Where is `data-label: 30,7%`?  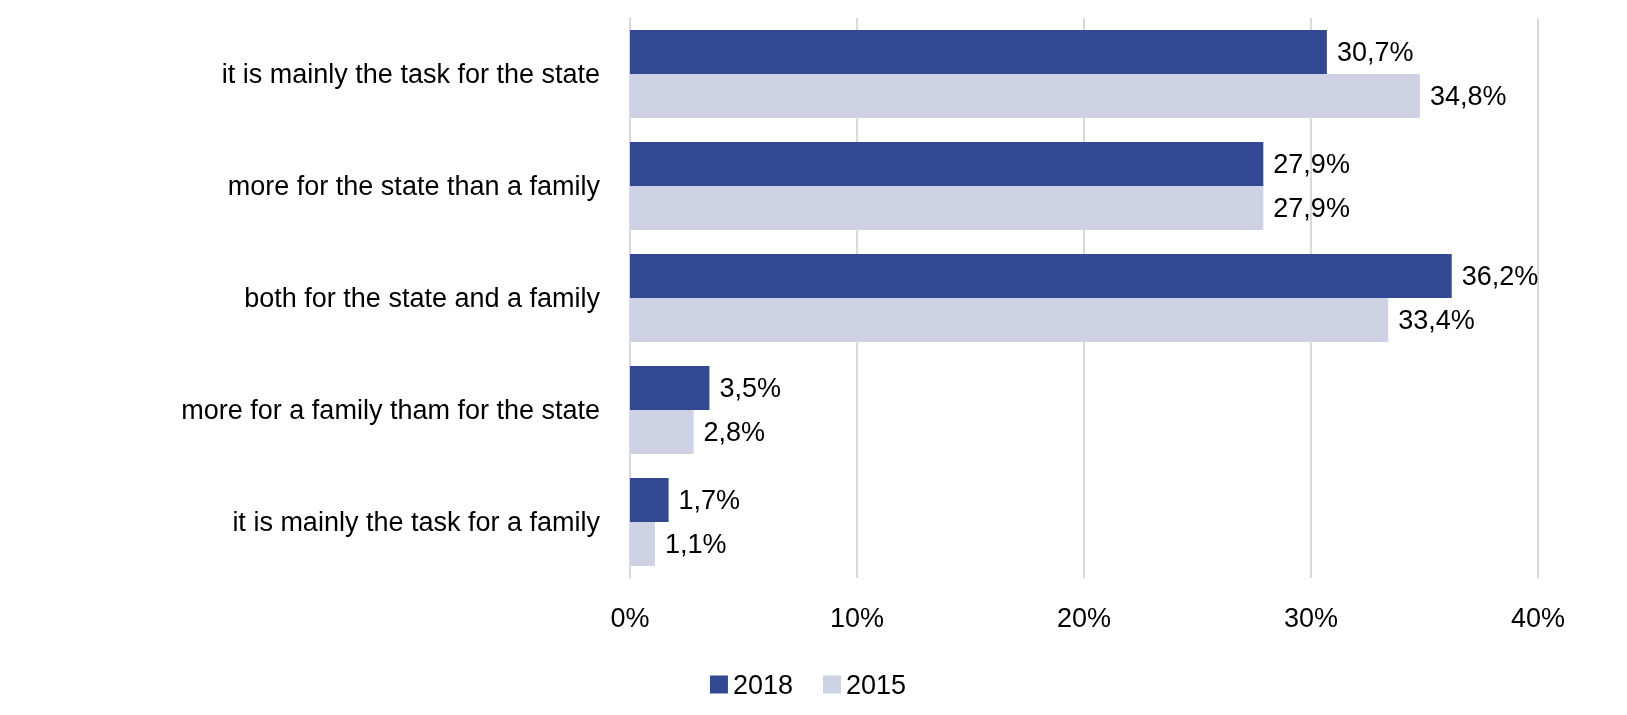
data-label: 30,7% is located at coordinates (1375, 52).